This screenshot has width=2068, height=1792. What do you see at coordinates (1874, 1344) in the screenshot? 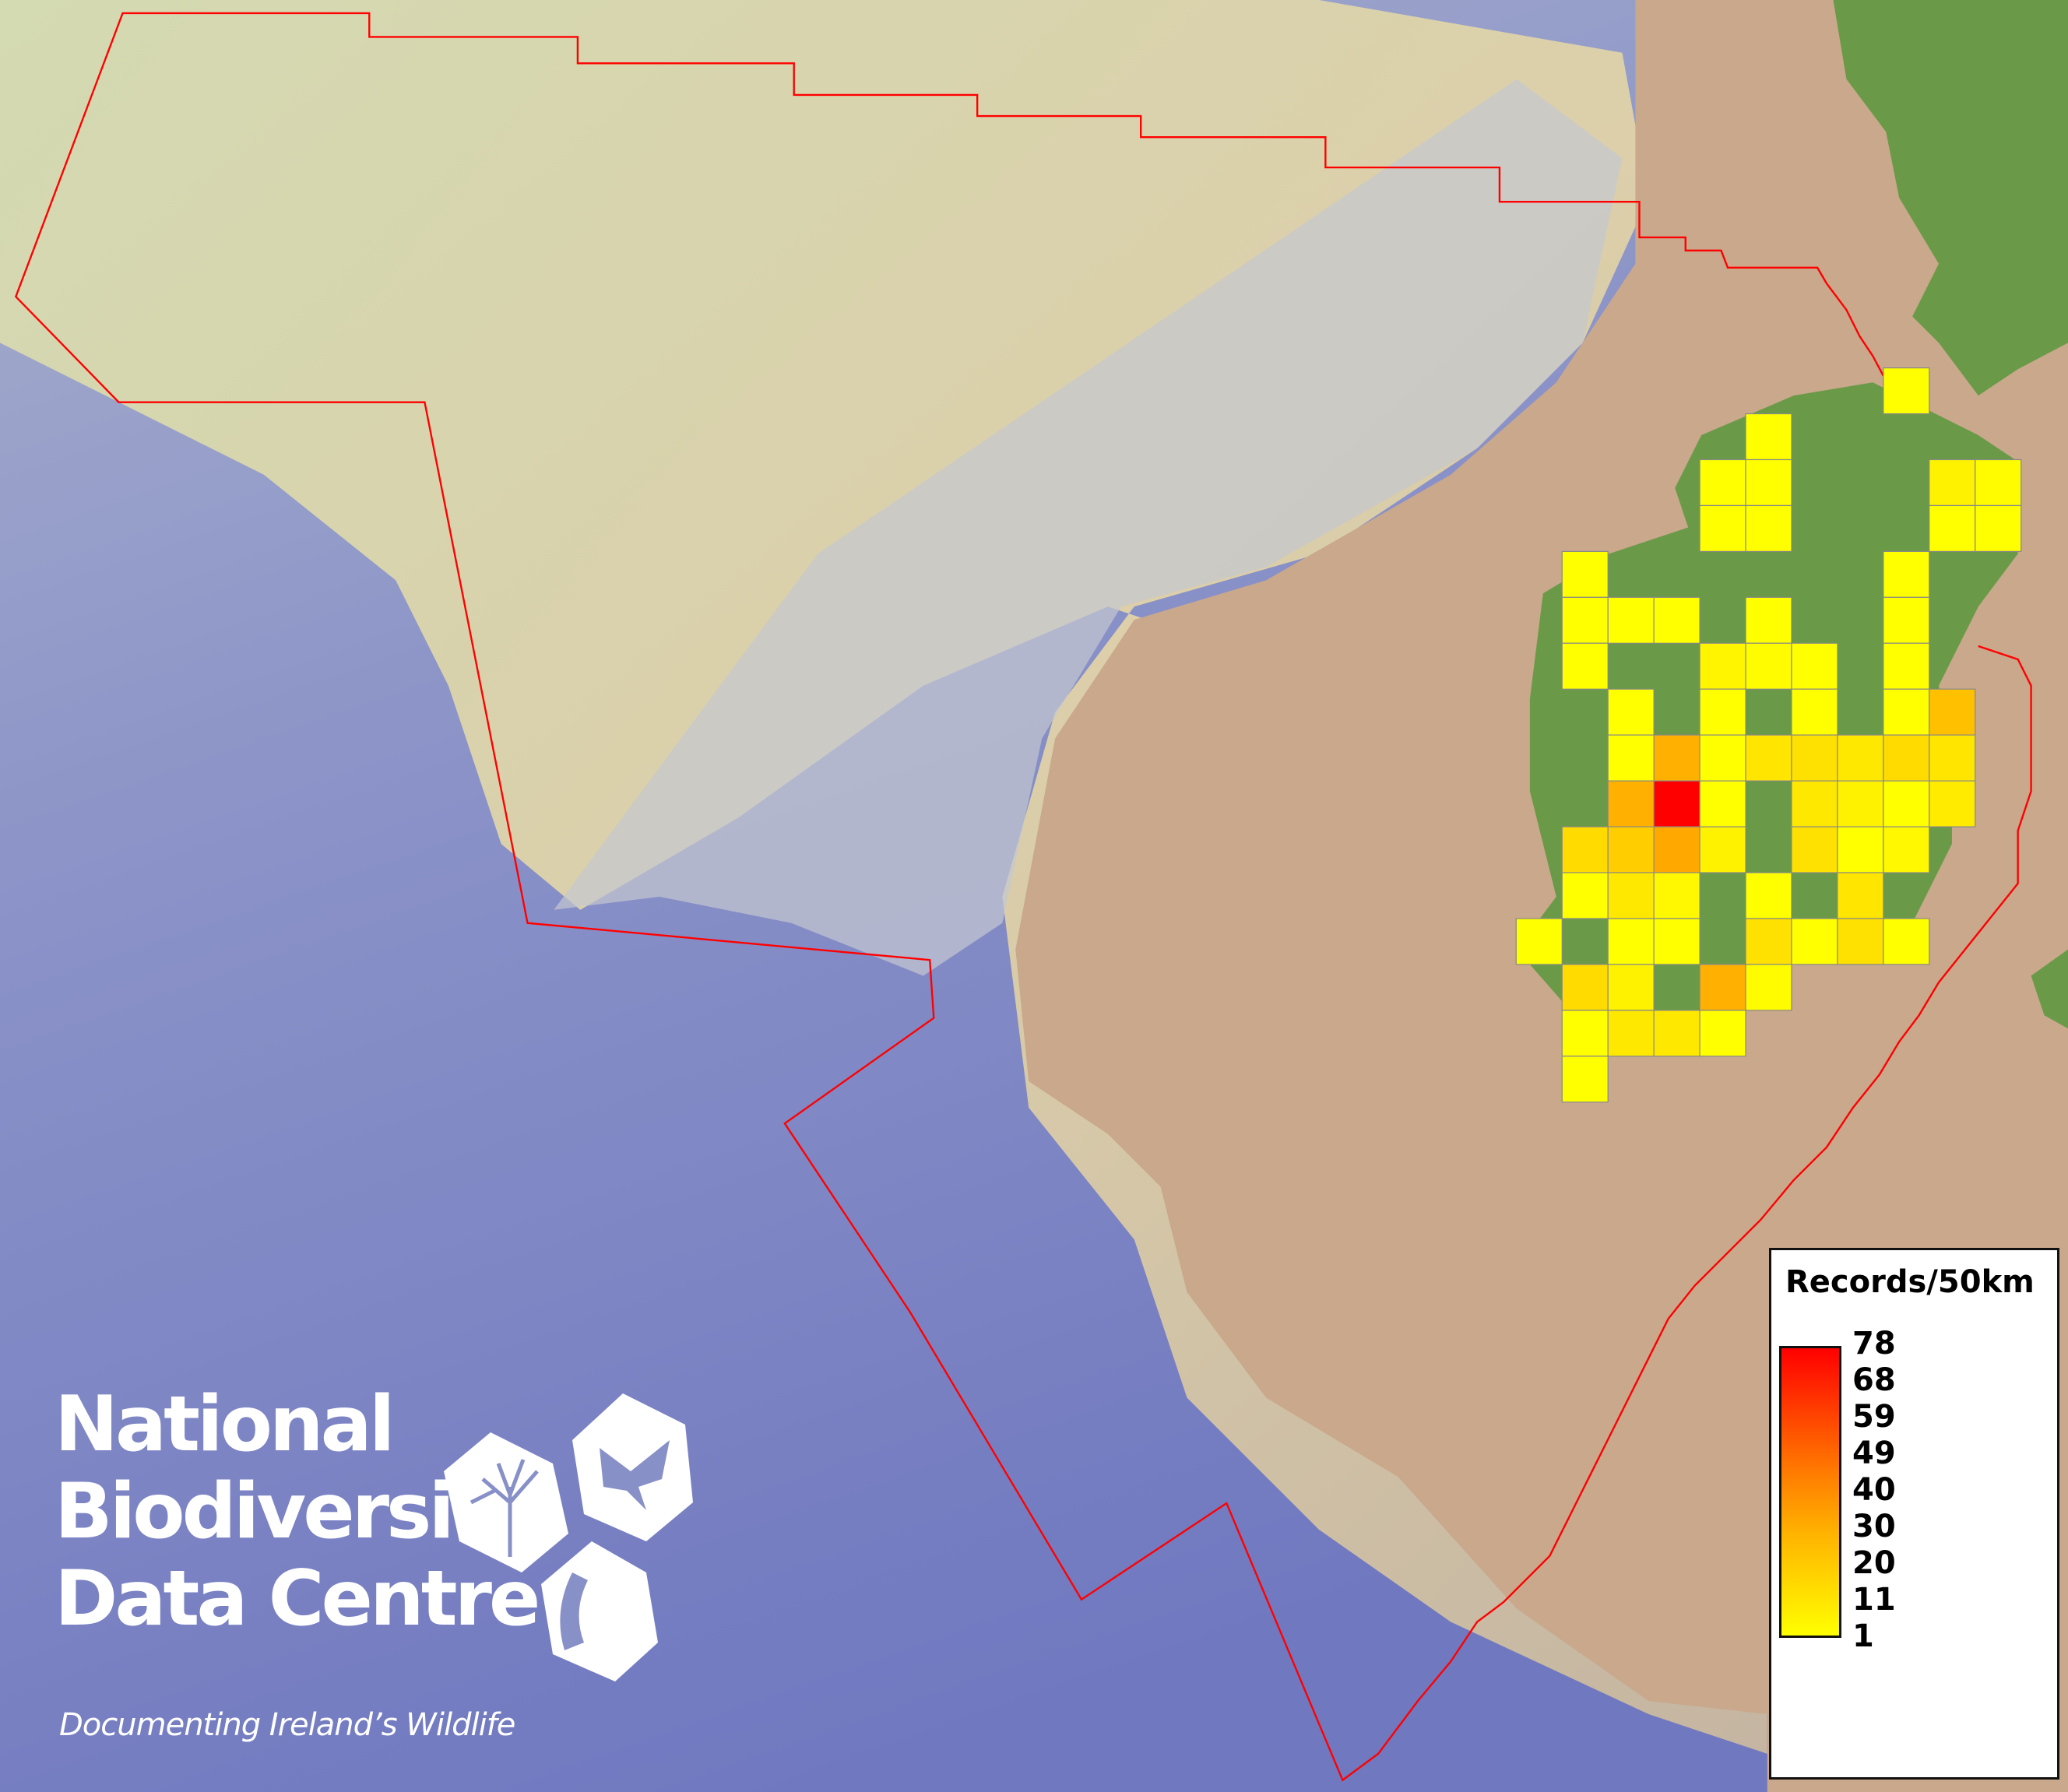
I see `legend-tick: 78` at bounding box center [1874, 1344].